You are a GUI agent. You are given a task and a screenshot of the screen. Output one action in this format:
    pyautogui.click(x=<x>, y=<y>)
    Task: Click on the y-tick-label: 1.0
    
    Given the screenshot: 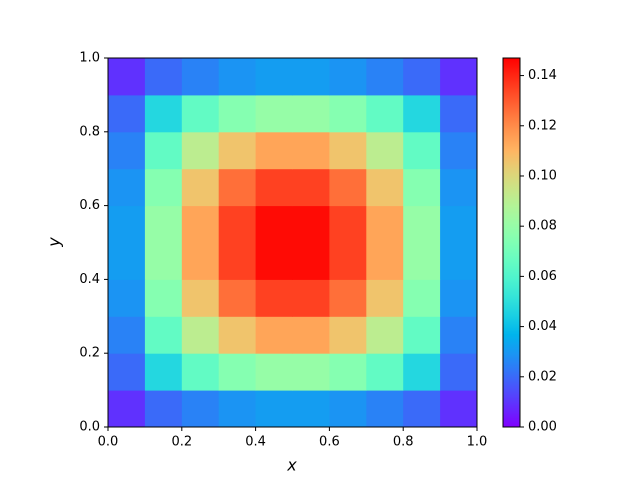 What is the action you would take?
    pyautogui.click(x=89, y=58)
    